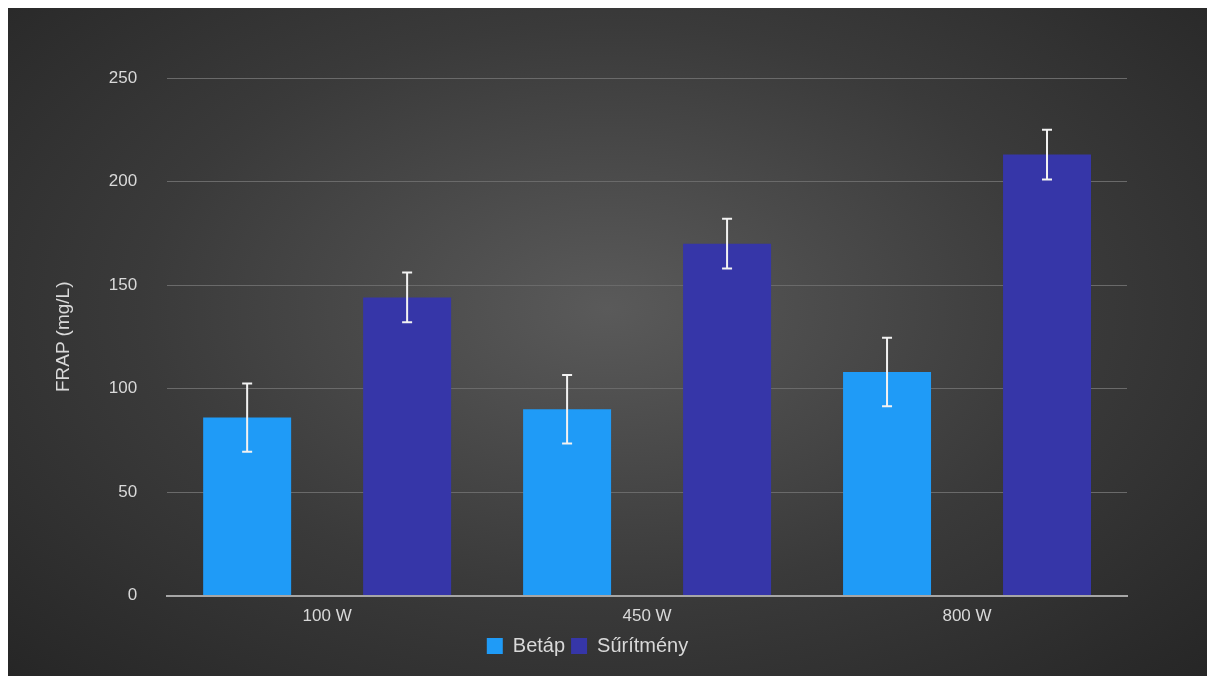  Describe the element at coordinates (128, 491) in the screenshot. I see `y-tick-label: 50` at that location.